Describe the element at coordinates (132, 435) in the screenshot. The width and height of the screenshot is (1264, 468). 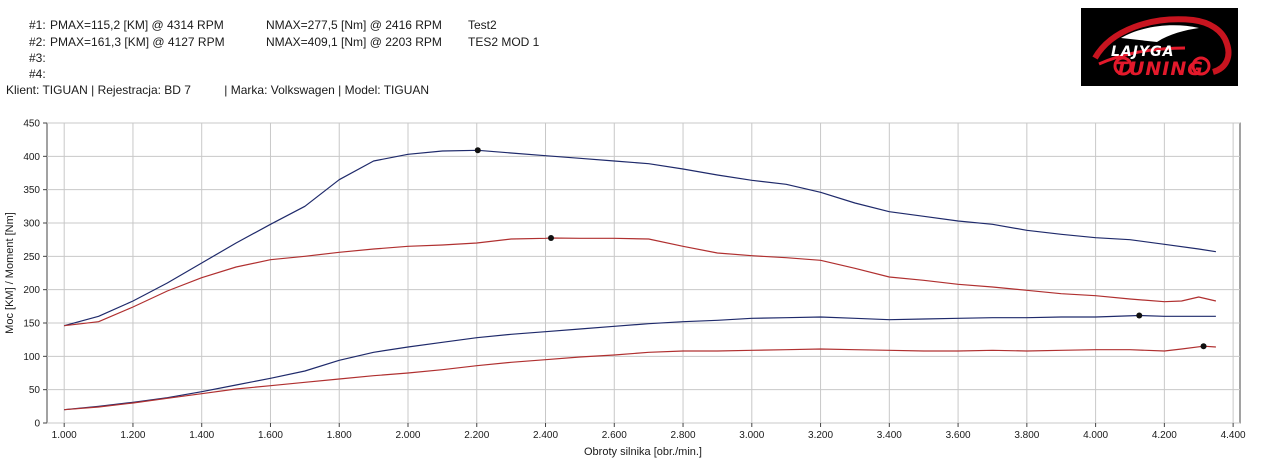
I see `x-tick-label: 1.200` at that location.